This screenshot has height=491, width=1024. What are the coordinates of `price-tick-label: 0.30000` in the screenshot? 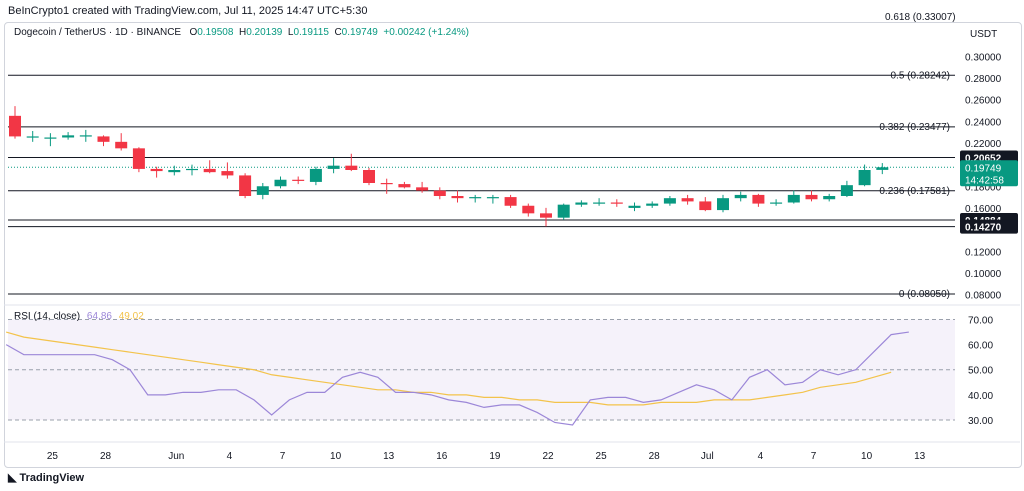 It's located at (983, 57).